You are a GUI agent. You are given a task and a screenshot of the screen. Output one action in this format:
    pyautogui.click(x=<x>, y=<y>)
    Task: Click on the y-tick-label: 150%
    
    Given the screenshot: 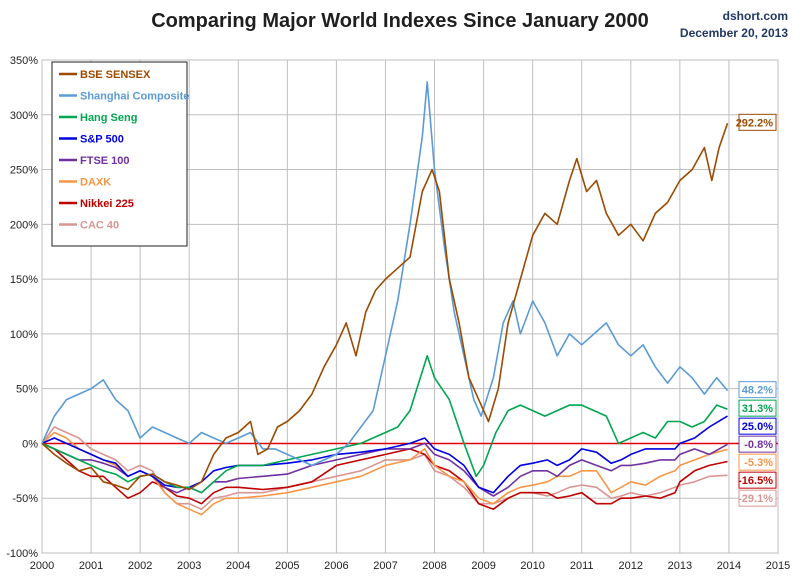 What is the action you would take?
    pyautogui.click(x=24, y=280)
    